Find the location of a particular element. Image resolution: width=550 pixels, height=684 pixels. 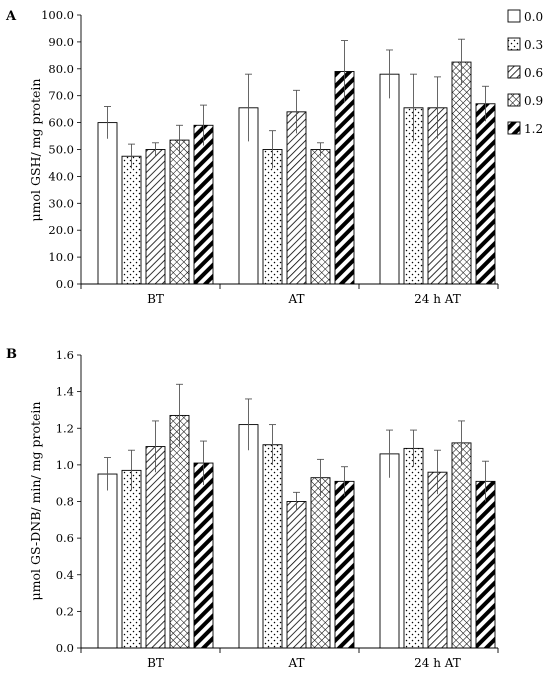

panel-a-y-tick-label: 70.0 is located at coordinates (61, 96).